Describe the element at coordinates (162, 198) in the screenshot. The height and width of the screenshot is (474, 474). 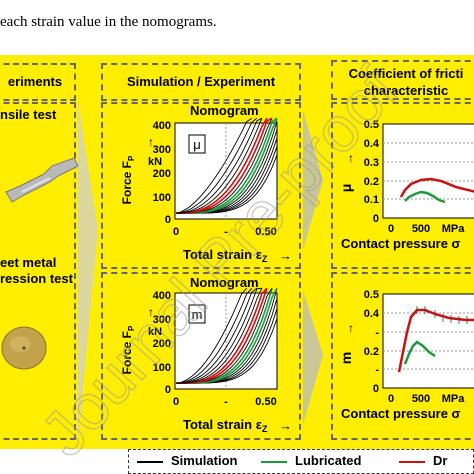
I see `top-nomogram-ytick: 100` at that location.